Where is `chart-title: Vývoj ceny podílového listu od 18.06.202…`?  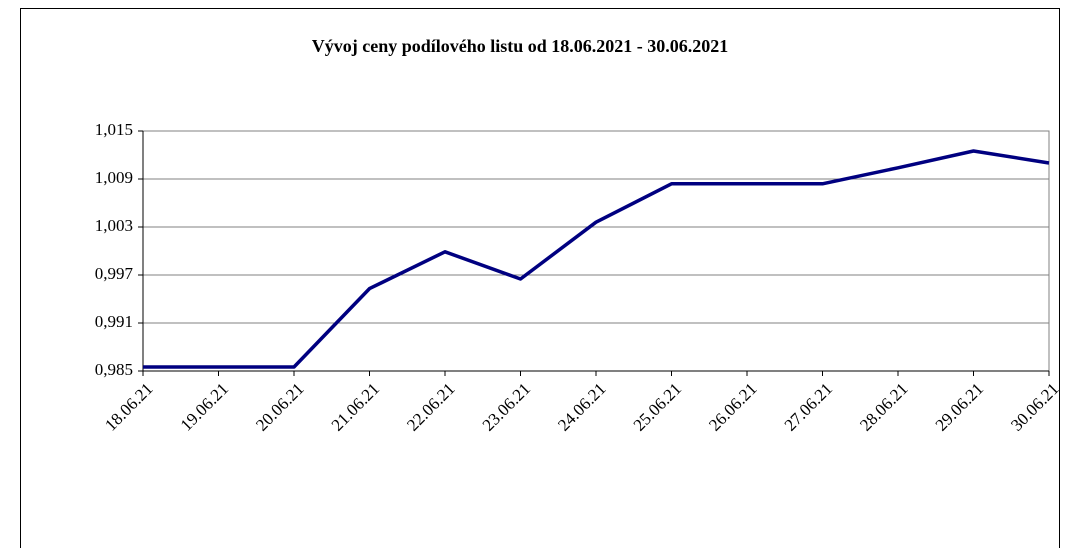 chart-title: Vývoj ceny podílového listu od 18.06.202… is located at coordinates (520, 46).